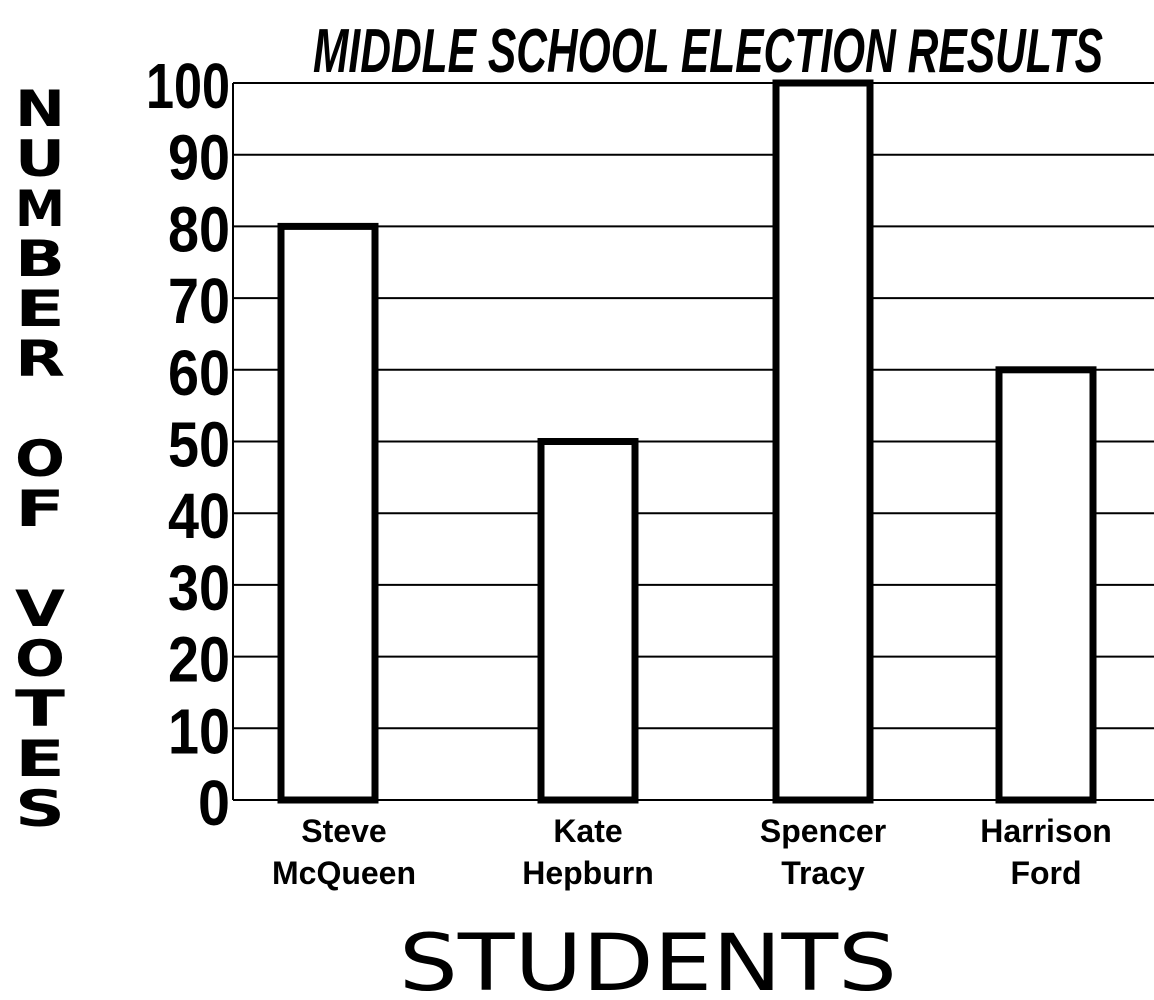  What do you see at coordinates (199, 516) in the screenshot?
I see `y-tick-label: 40` at bounding box center [199, 516].